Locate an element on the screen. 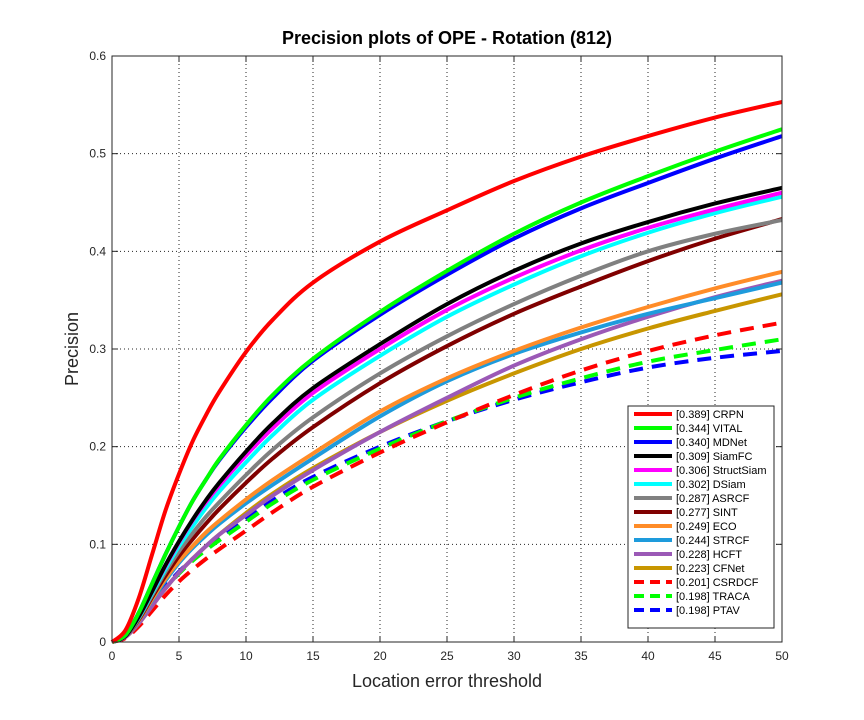  x-tick-label: 30 is located at coordinates (514, 656).